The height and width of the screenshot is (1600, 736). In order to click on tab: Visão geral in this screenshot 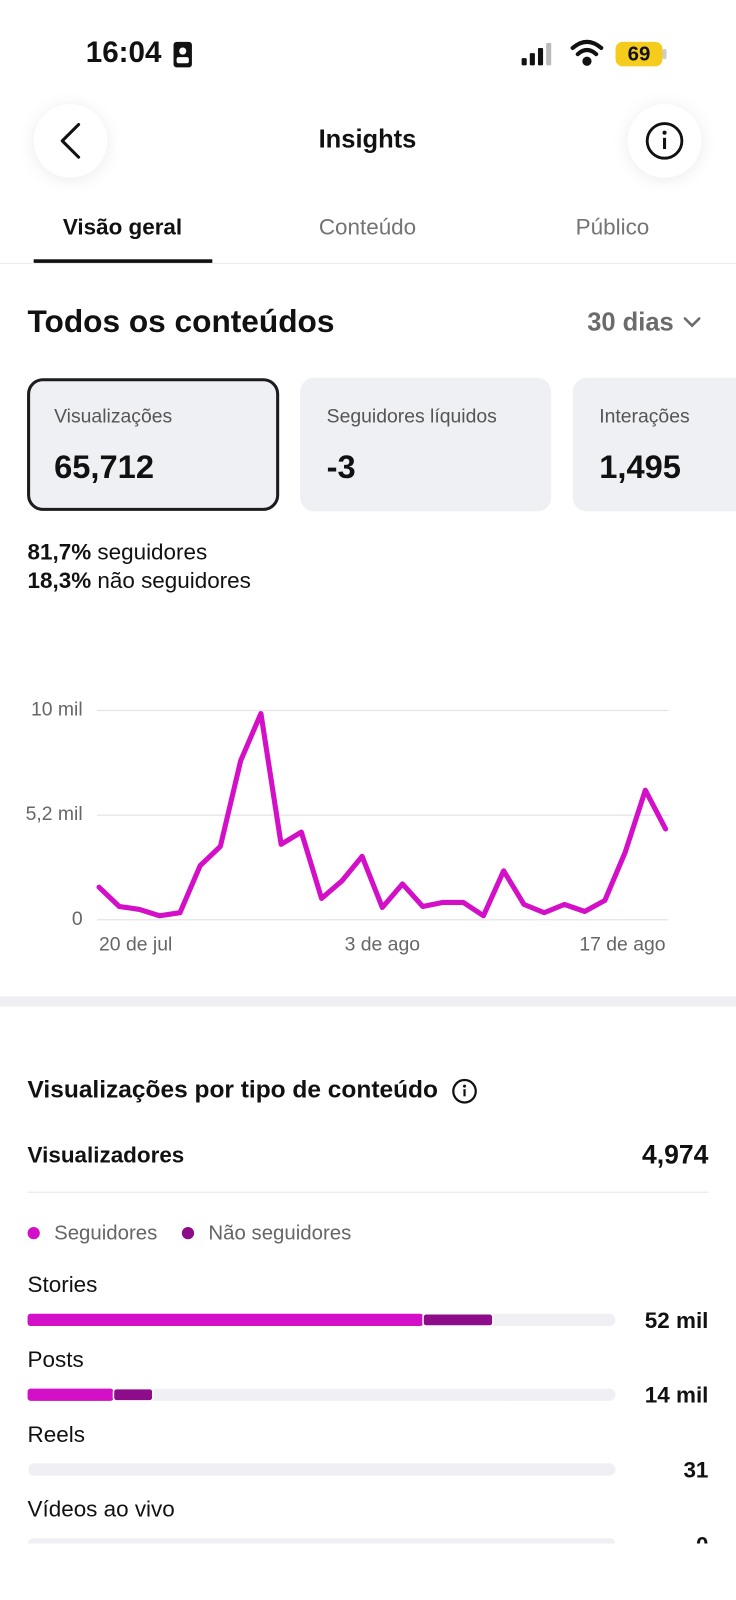, I will do `click(122, 227)`.